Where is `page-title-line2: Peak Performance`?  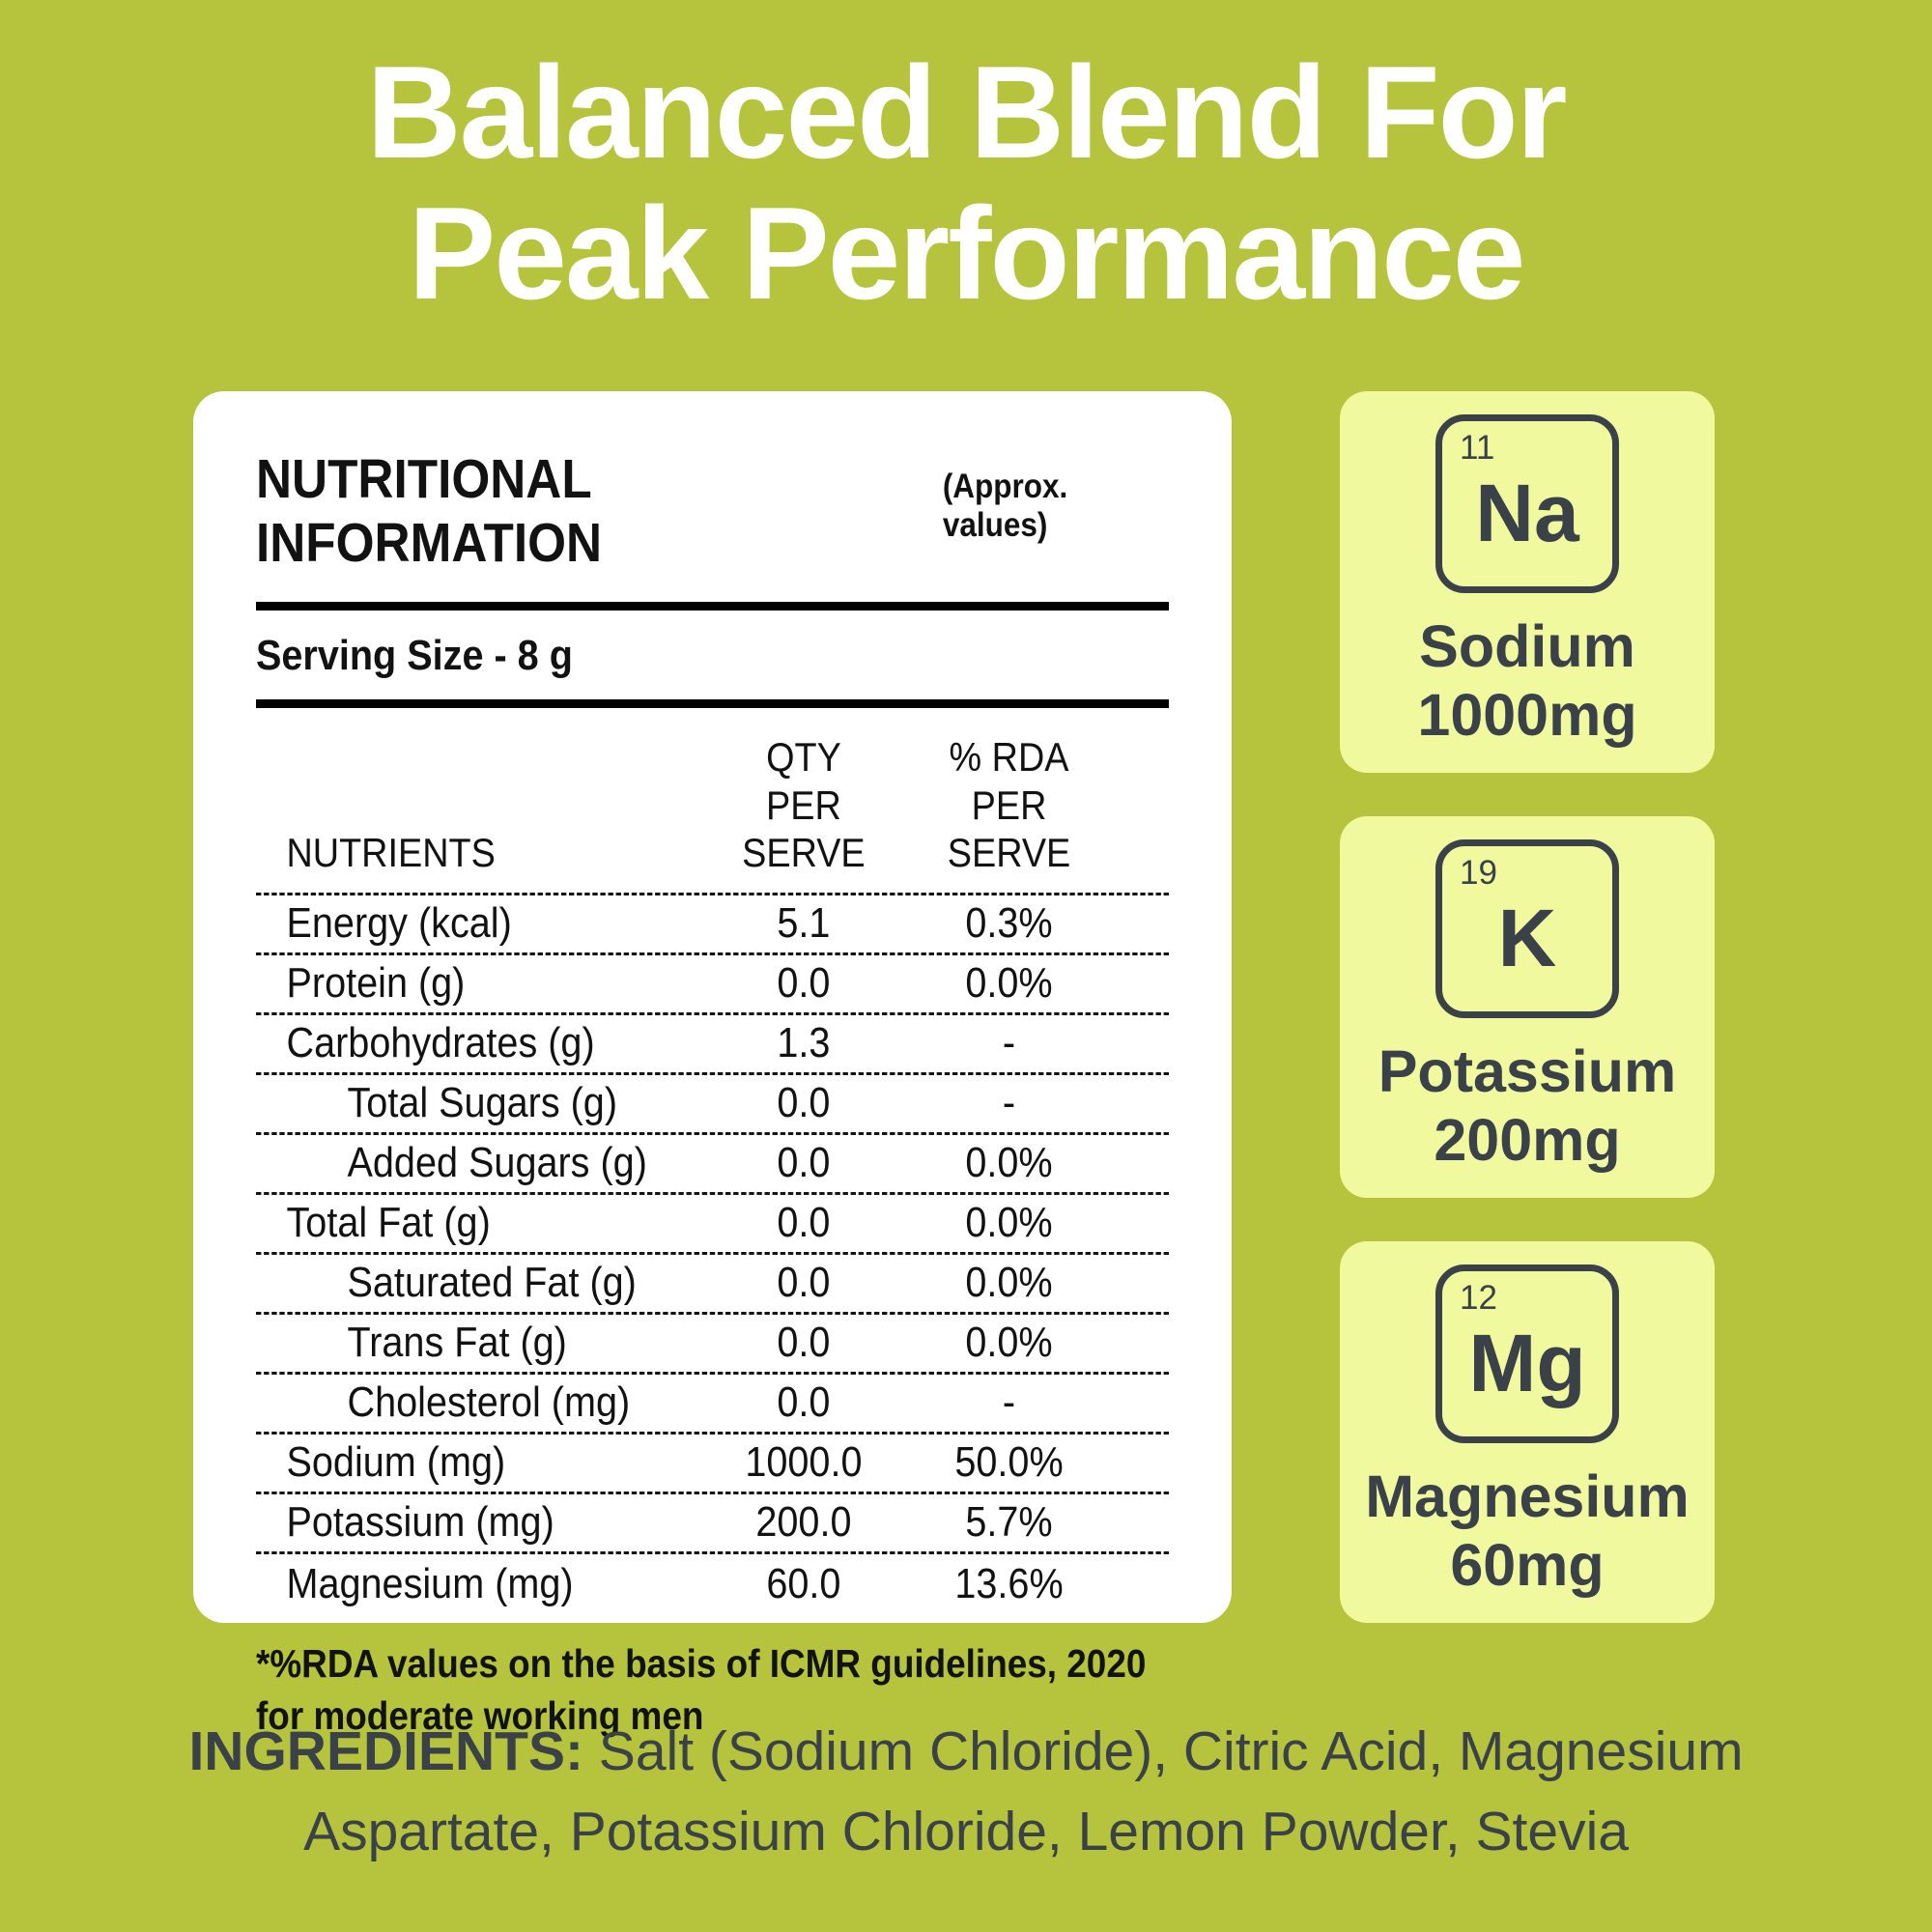 page-title-line2: Peak Performance is located at coordinates (967, 253).